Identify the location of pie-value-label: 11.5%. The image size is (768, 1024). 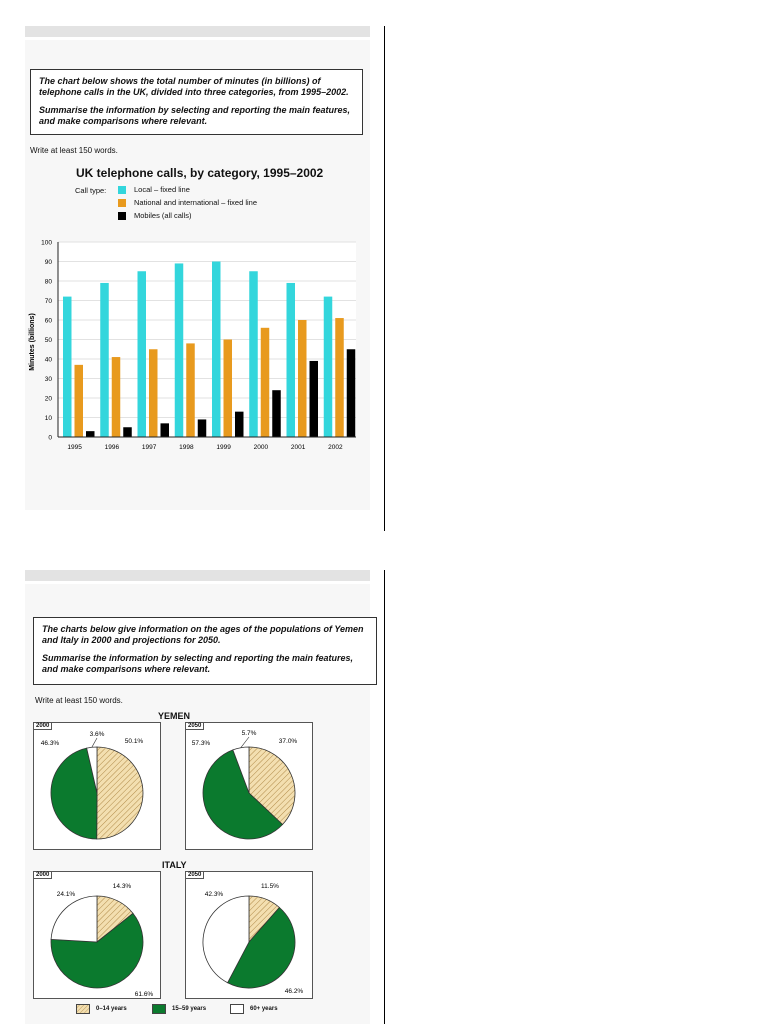
(270, 886).